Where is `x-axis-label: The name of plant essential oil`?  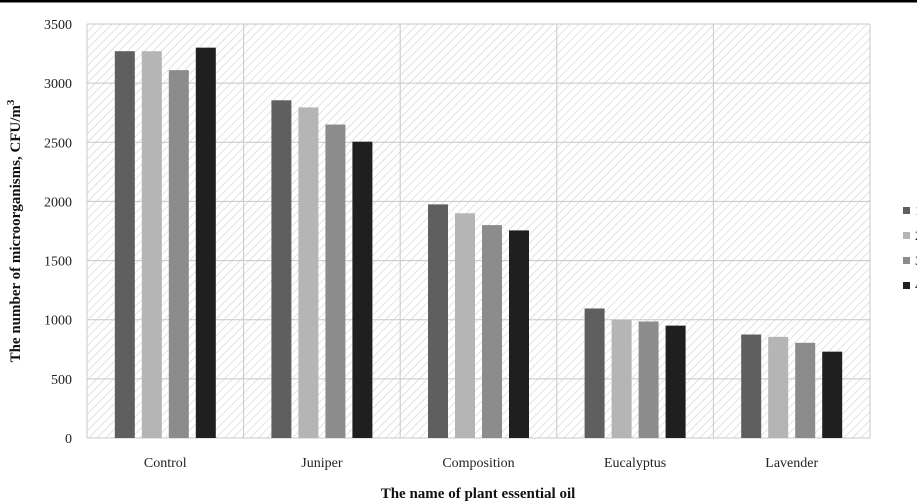 x-axis-label: The name of plant essential oil is located at coordinates (478, 494).